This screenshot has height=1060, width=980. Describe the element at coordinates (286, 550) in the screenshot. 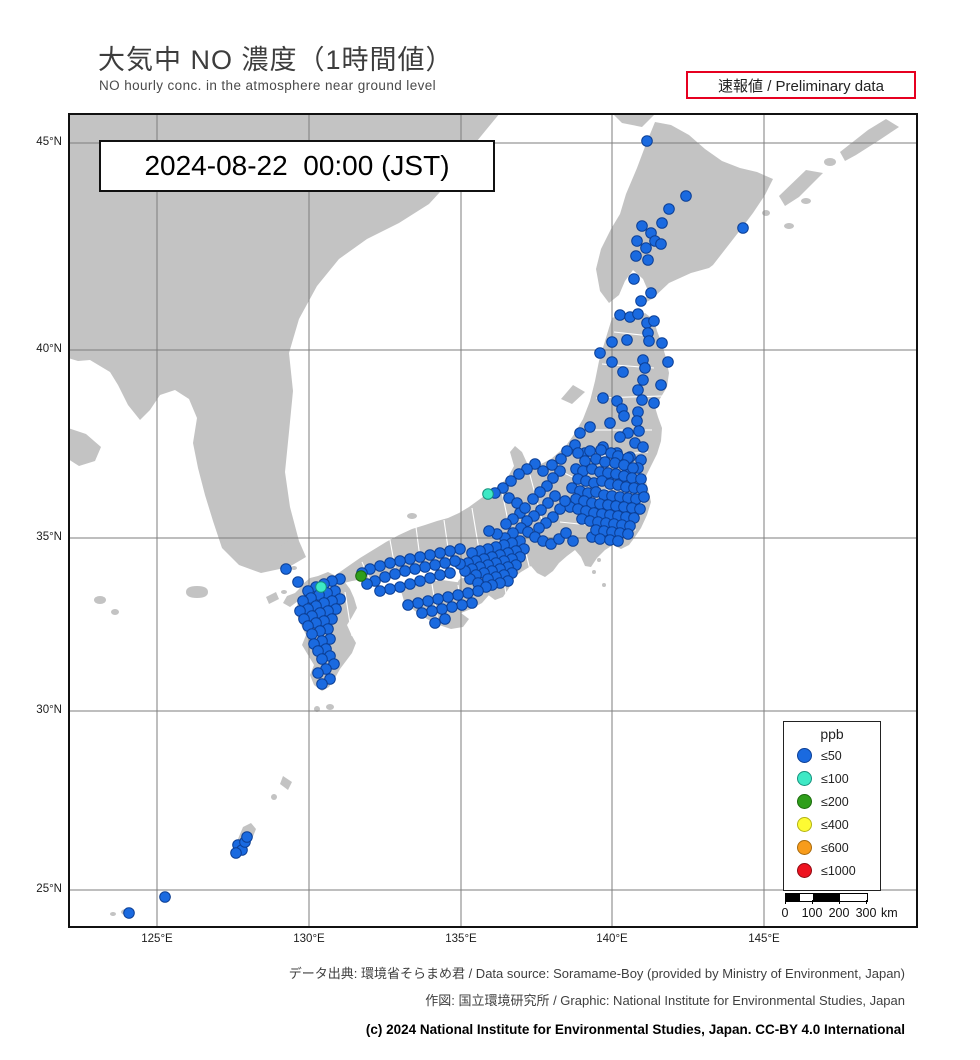

I see `island-tsushima` at that location.